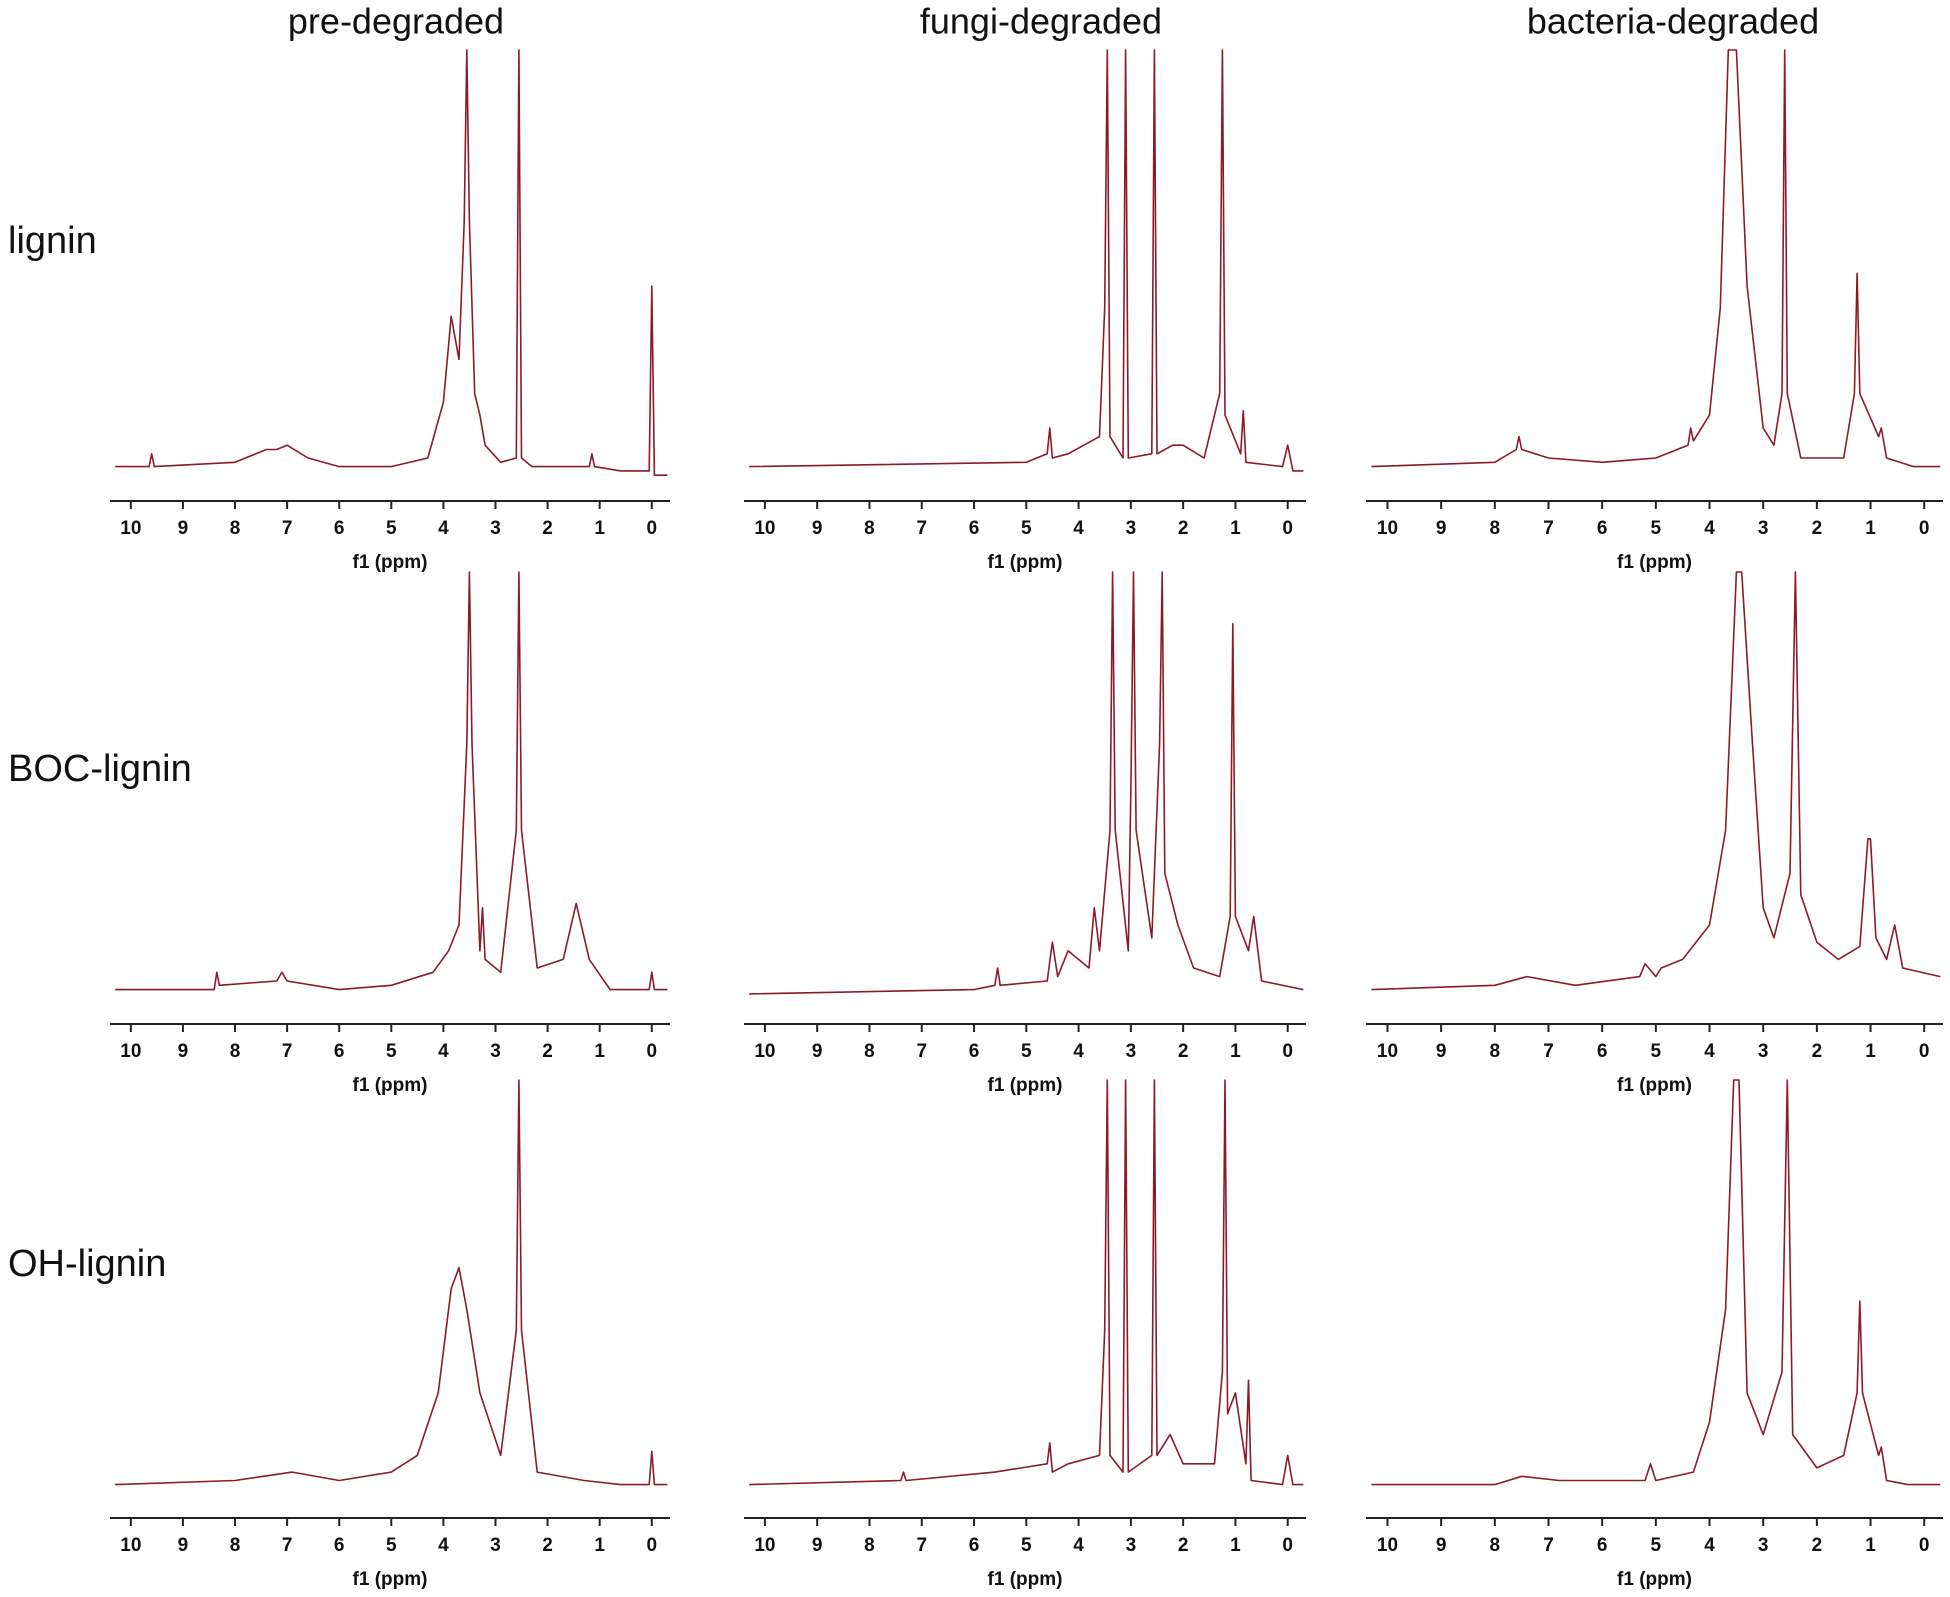  I want to click on column-title: bacteria-degraded, so click(1673, 21).